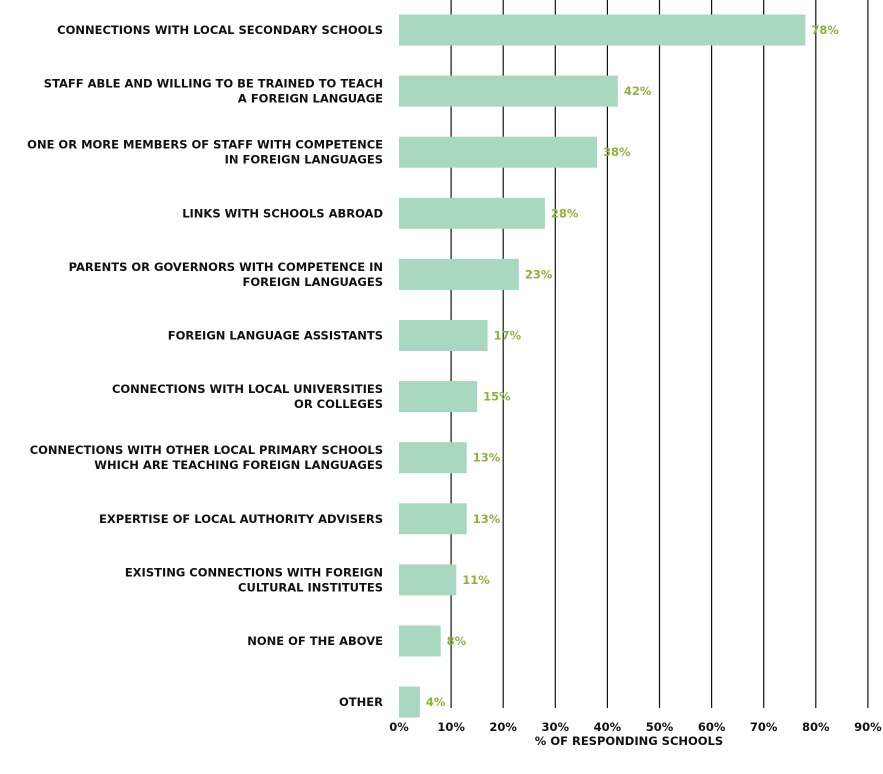 This screenshot has height=774, width=883. I want to click on data-label: 8%, so click(457, 641).